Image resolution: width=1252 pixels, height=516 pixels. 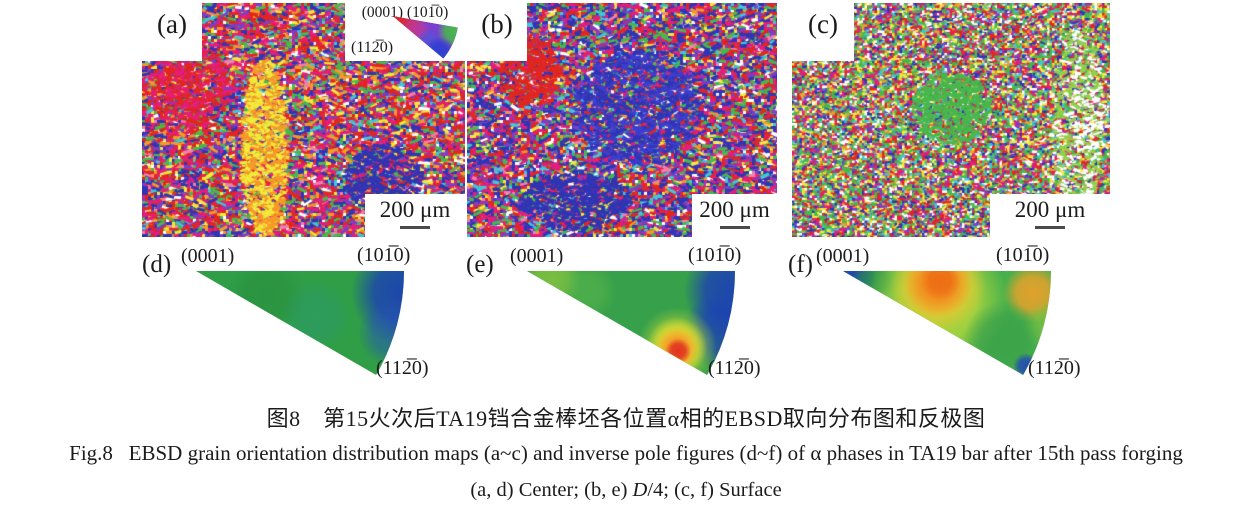 What do you see at coordinates (1023, 255) in the screenshot?
I see `ipf-f-vertex-1010: (101̅0)` at bounding box center [1023, 255].